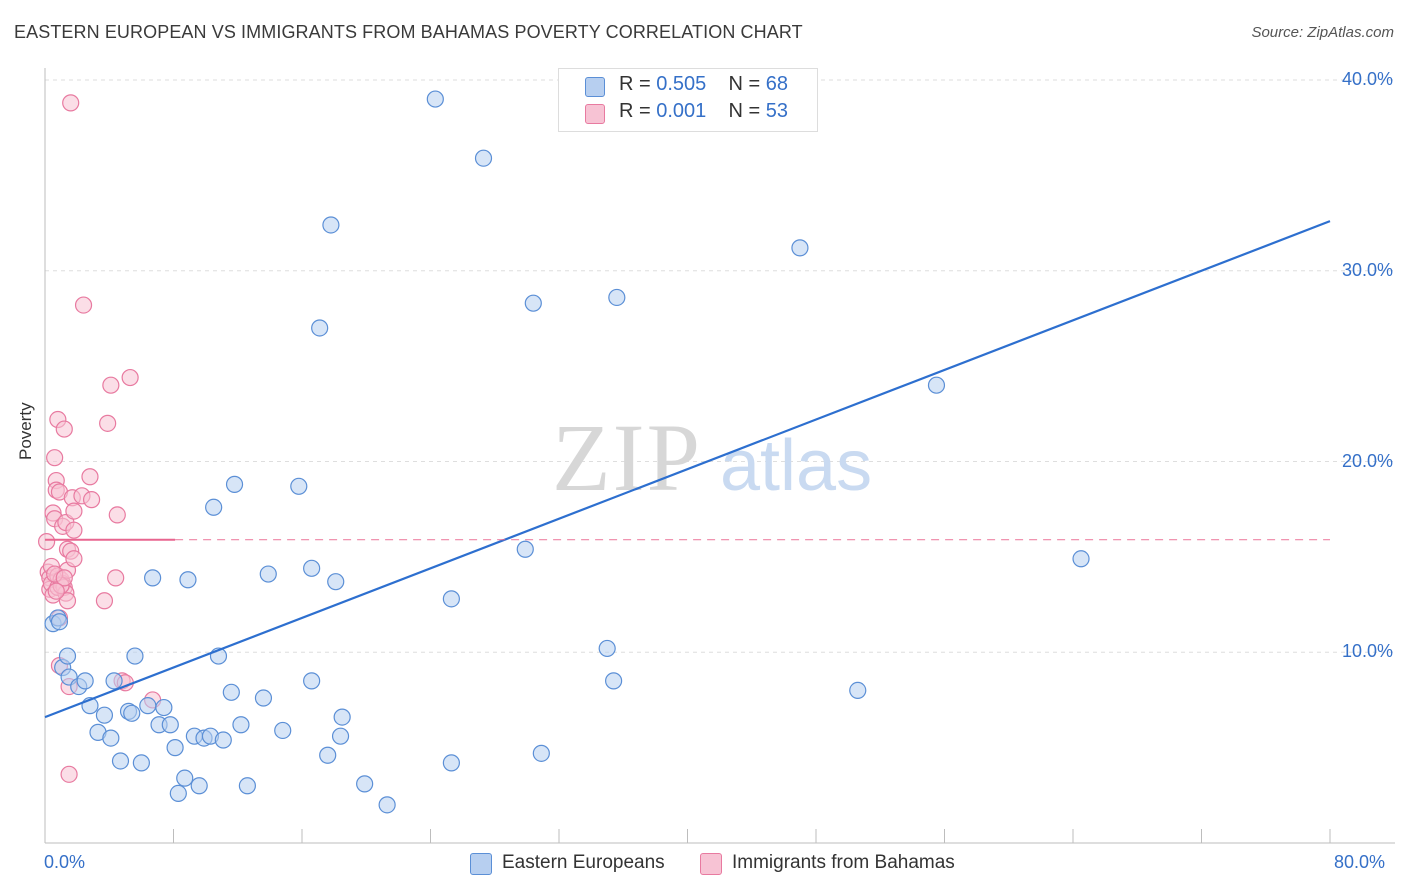 This screenshot has width=1406, height=892. I want to click on y-tick-label: 20.0%, so click(1367, 460).